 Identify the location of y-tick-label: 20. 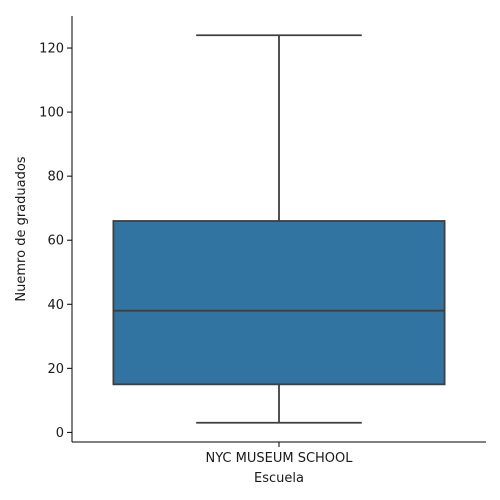
(55, 369).